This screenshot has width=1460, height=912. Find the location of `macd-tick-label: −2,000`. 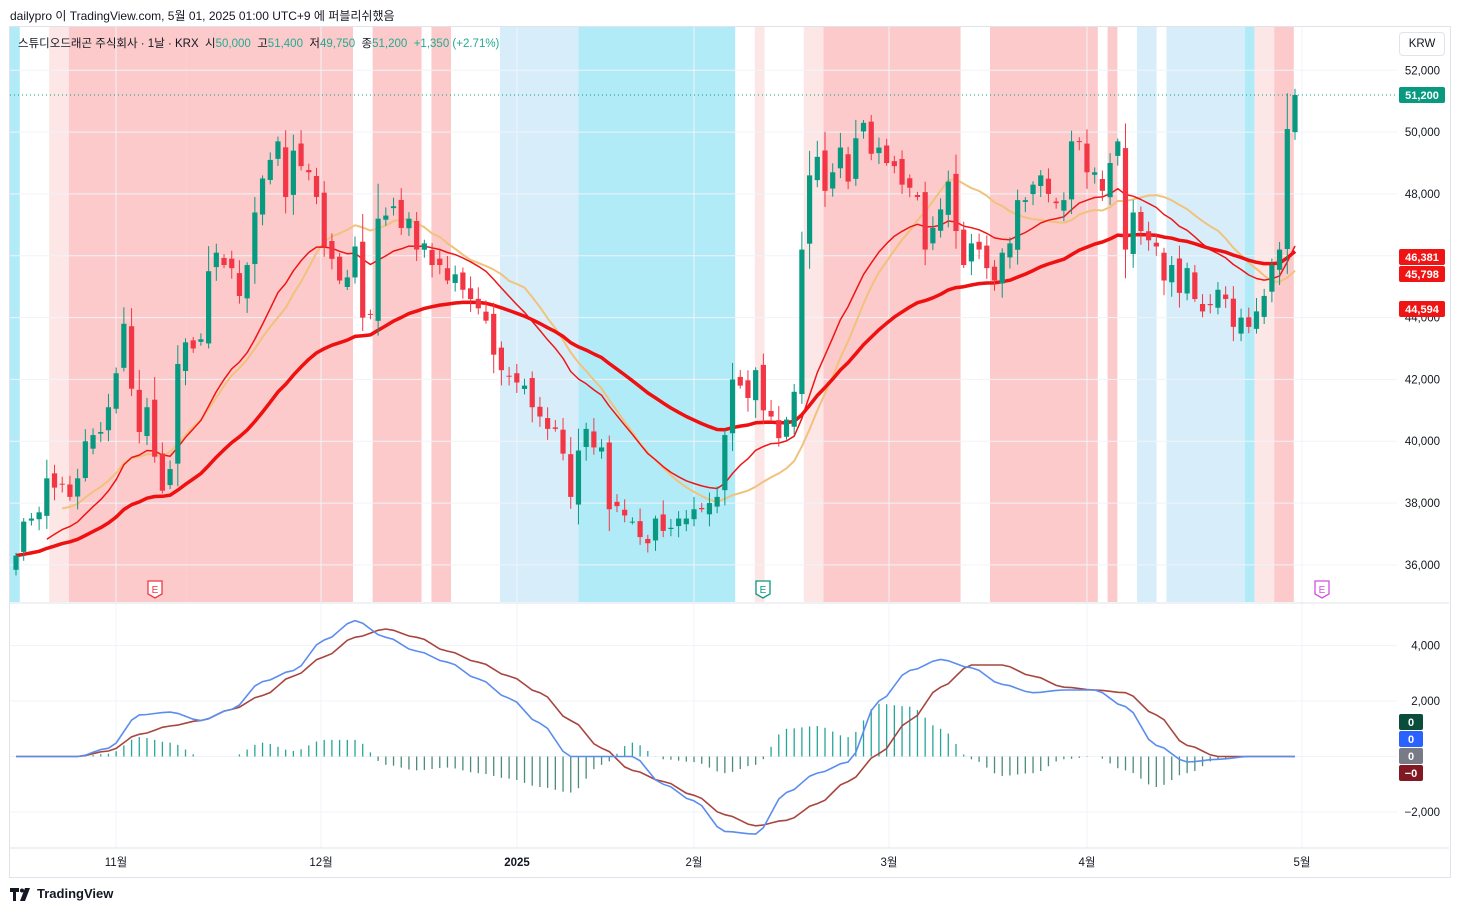

macd-tick-label: −2,000 is located at coordinates (1423, 813).